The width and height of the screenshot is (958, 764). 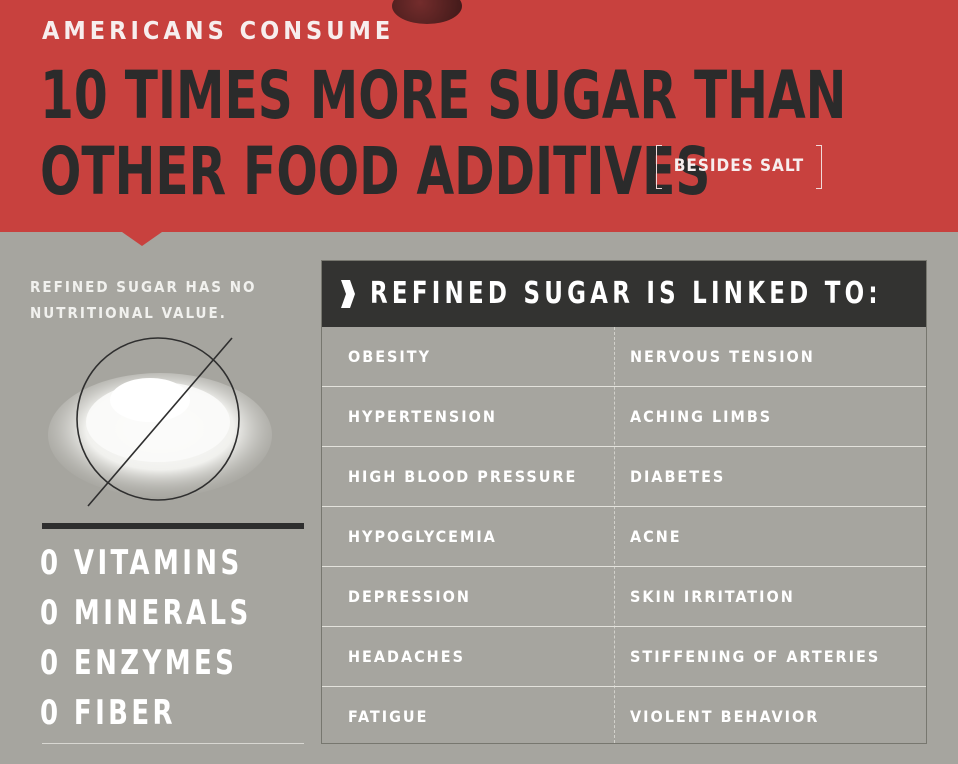 I want to click on table-row: HIGH BLOOD PRESSURE DIABETES, so click(x=624, y=477).